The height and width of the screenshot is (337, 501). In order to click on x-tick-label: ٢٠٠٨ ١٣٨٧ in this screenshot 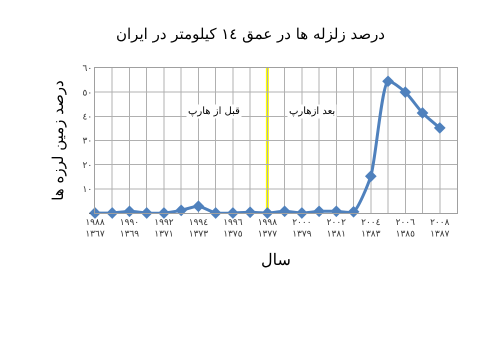, I will do `click(440, 229)`.